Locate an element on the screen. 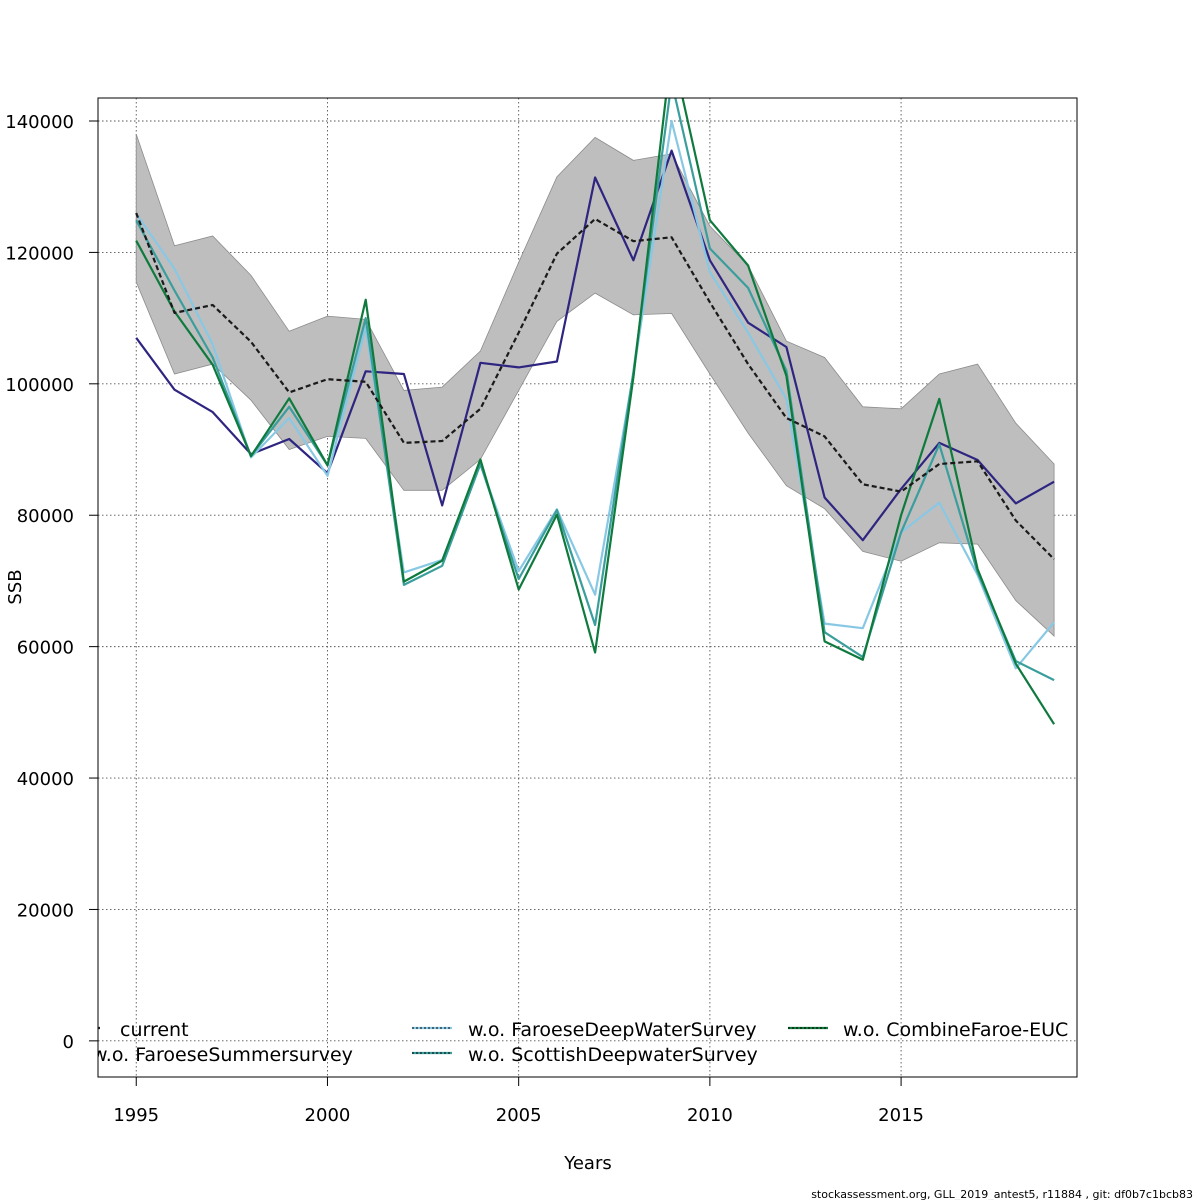 The height and width of the screenshot is (1200, 1200). legend-label-w-o-combinefaroe-euc: w.o. CombineFaroe-EUC is located at coordinates (955, 1030).